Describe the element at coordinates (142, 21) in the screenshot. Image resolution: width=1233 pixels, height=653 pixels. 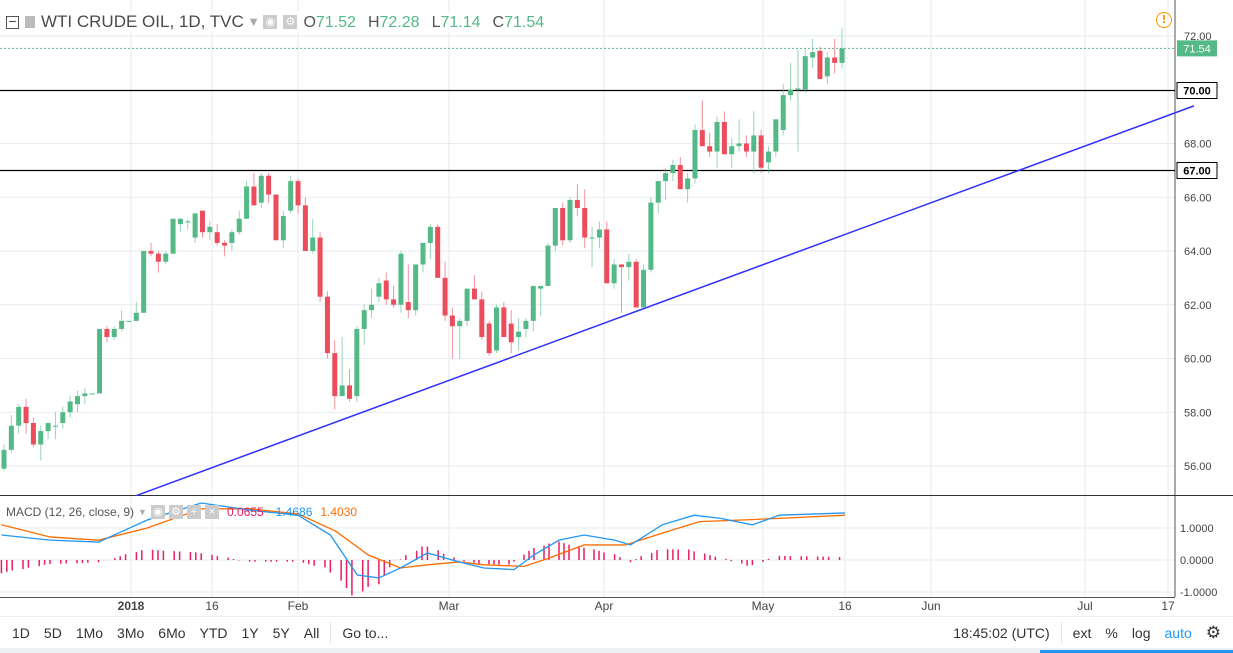
I see `symbol-title: WTI CRUDE OIL, 1D, TVC` at that location.